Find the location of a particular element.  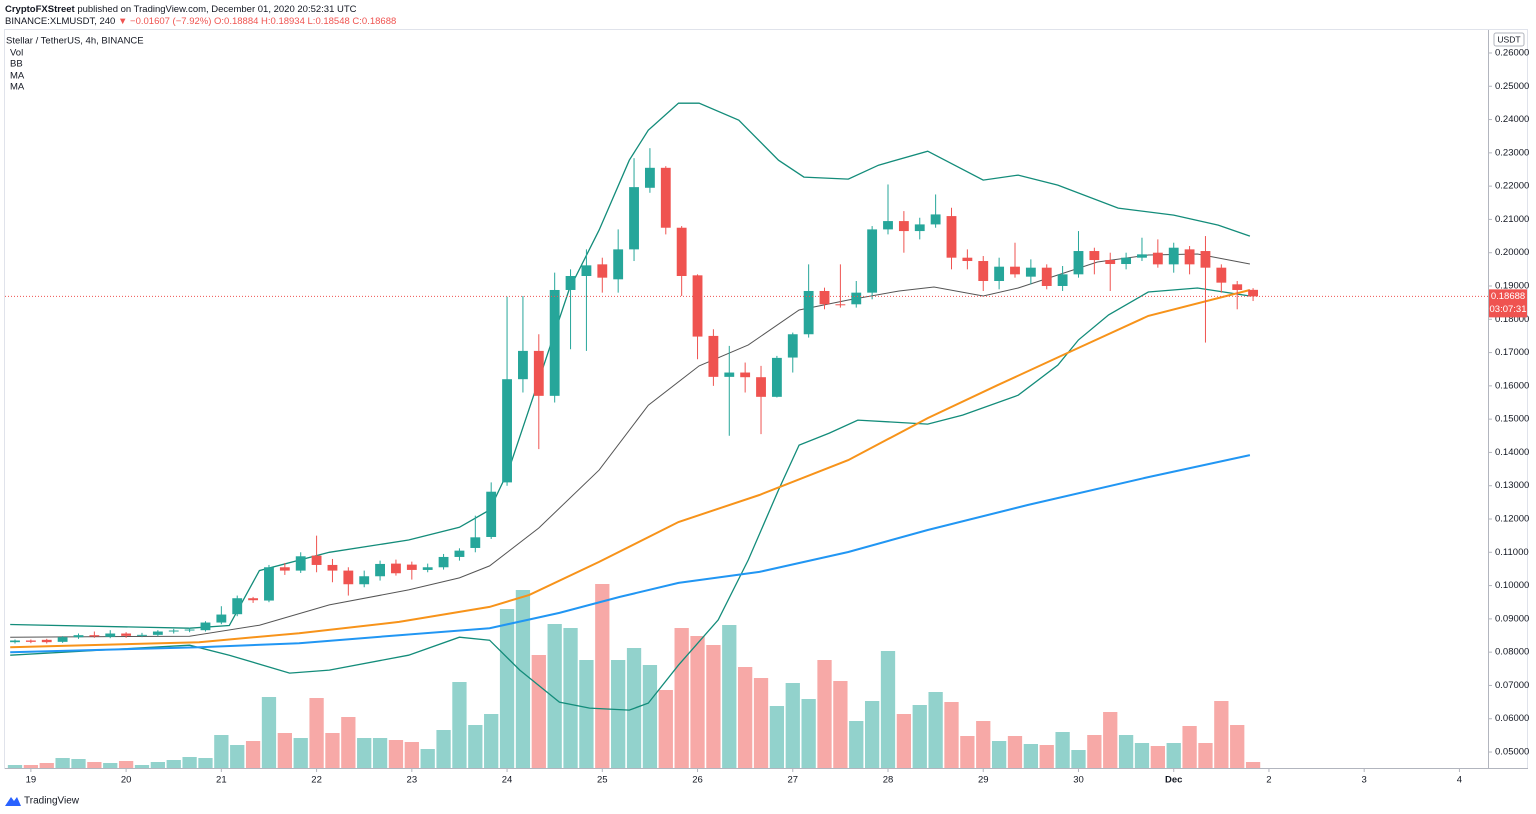

y-tick-label: 0.24000 is located at coordinates (1512, 119).